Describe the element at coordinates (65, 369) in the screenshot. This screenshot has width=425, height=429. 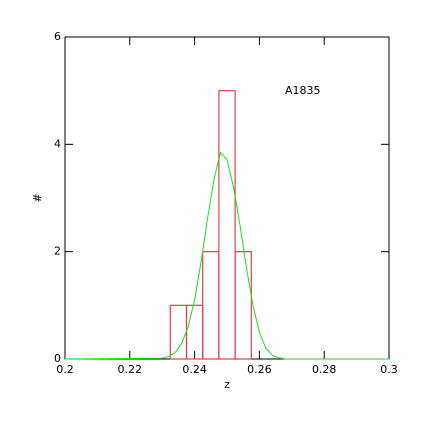
I see `x-tick-label: 0.2` at that location.